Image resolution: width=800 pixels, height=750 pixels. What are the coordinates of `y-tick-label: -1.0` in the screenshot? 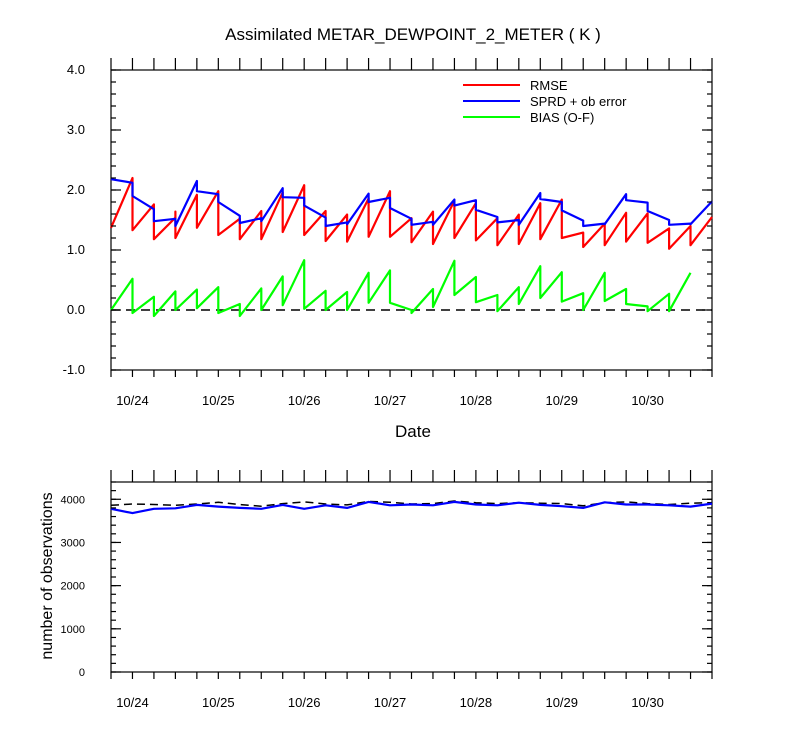 It's located at (74, 369).